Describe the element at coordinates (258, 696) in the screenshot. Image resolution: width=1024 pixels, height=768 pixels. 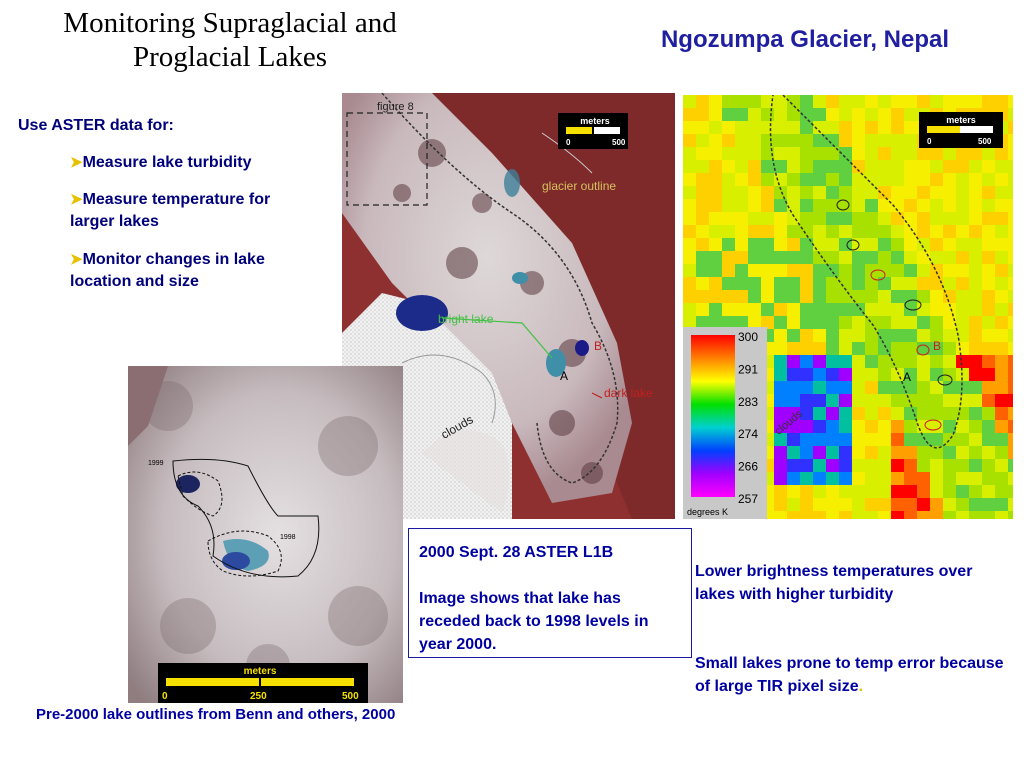
I see `inset-scale-250: 250` at that location.